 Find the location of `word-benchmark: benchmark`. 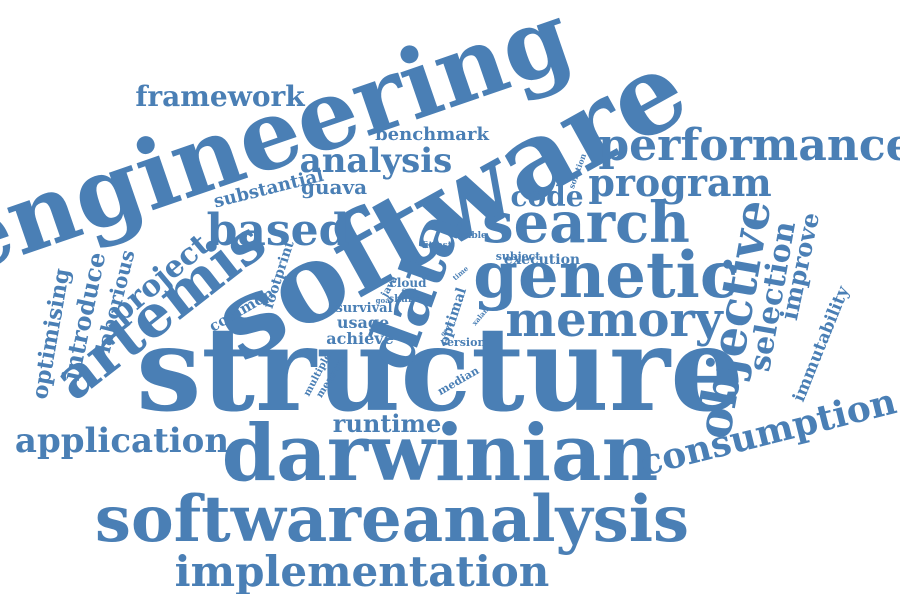

word-benchmark: benchmark is located at coordinates (432, 134).